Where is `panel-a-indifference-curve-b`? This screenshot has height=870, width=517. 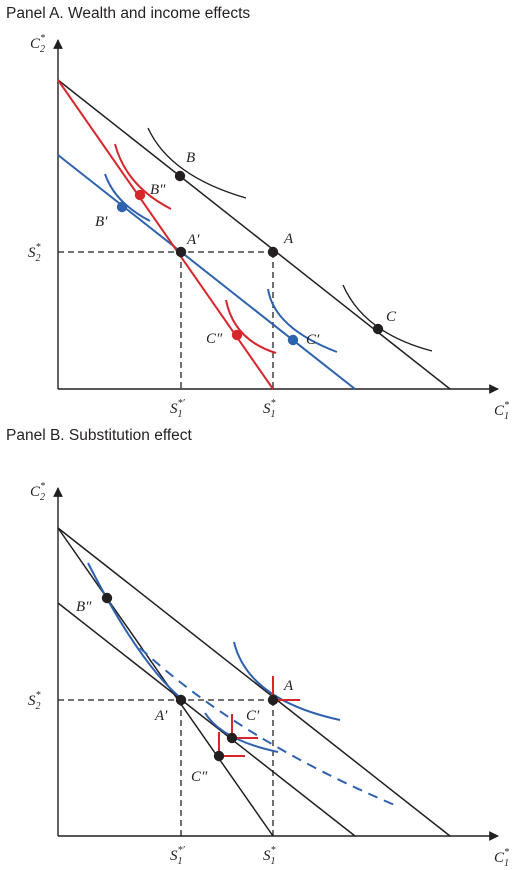 panel-a-indifference-curve-b is located at coordinates (197, 163).